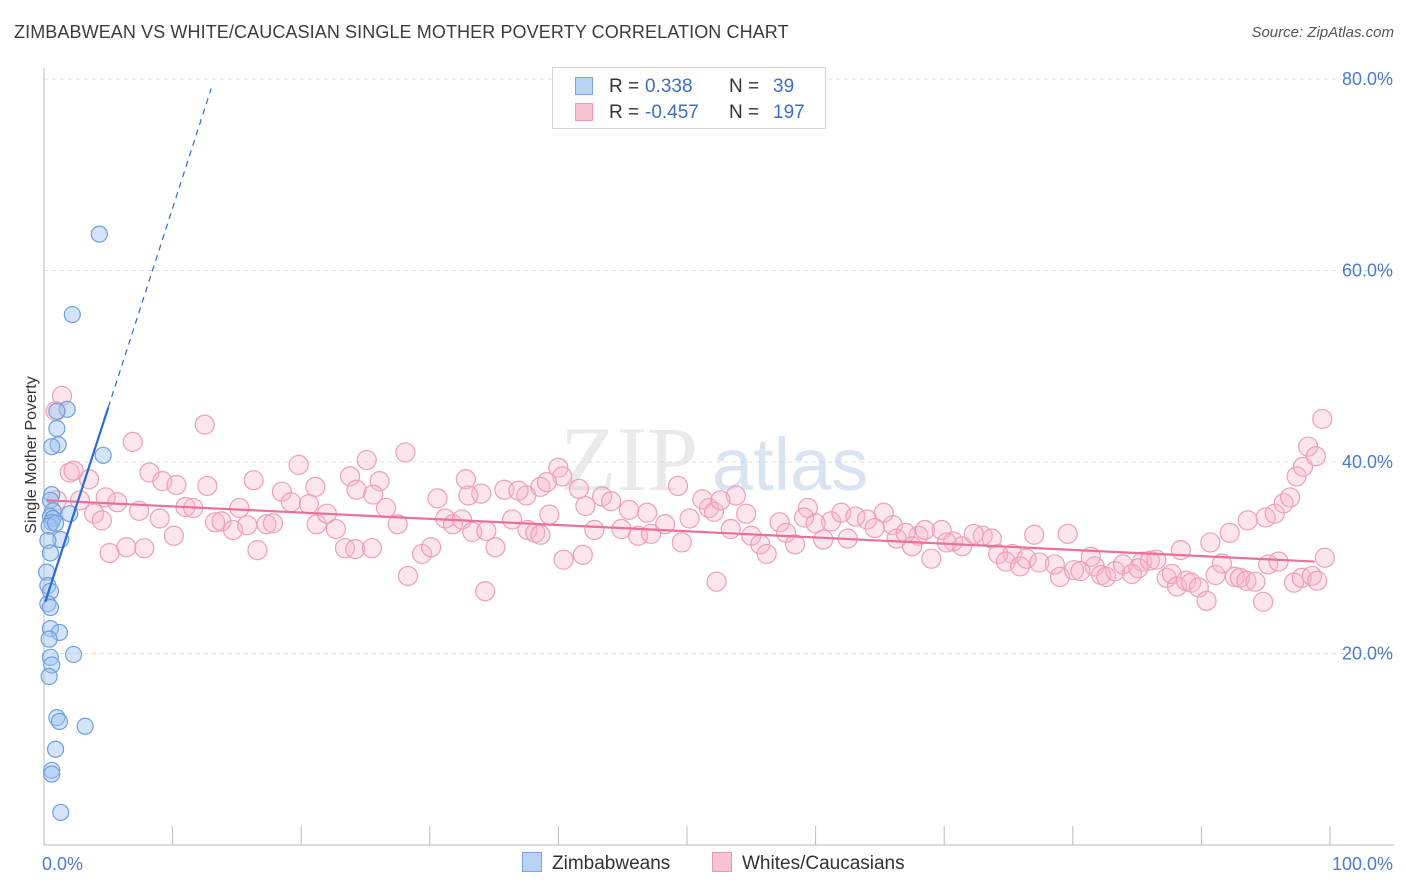 The height and width of the screenshot is (892, 1406). Describe the element at coordinates (680, 531) in the screenshot. I see `trendline-whites-caucasians` at that location.